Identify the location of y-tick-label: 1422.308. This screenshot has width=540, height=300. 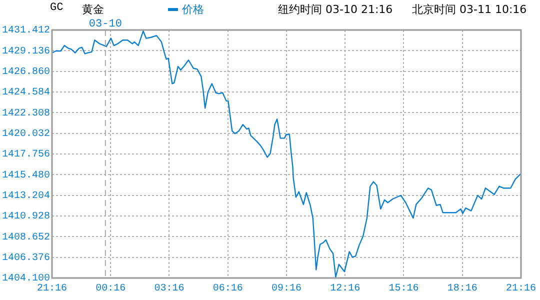
(26, 114).